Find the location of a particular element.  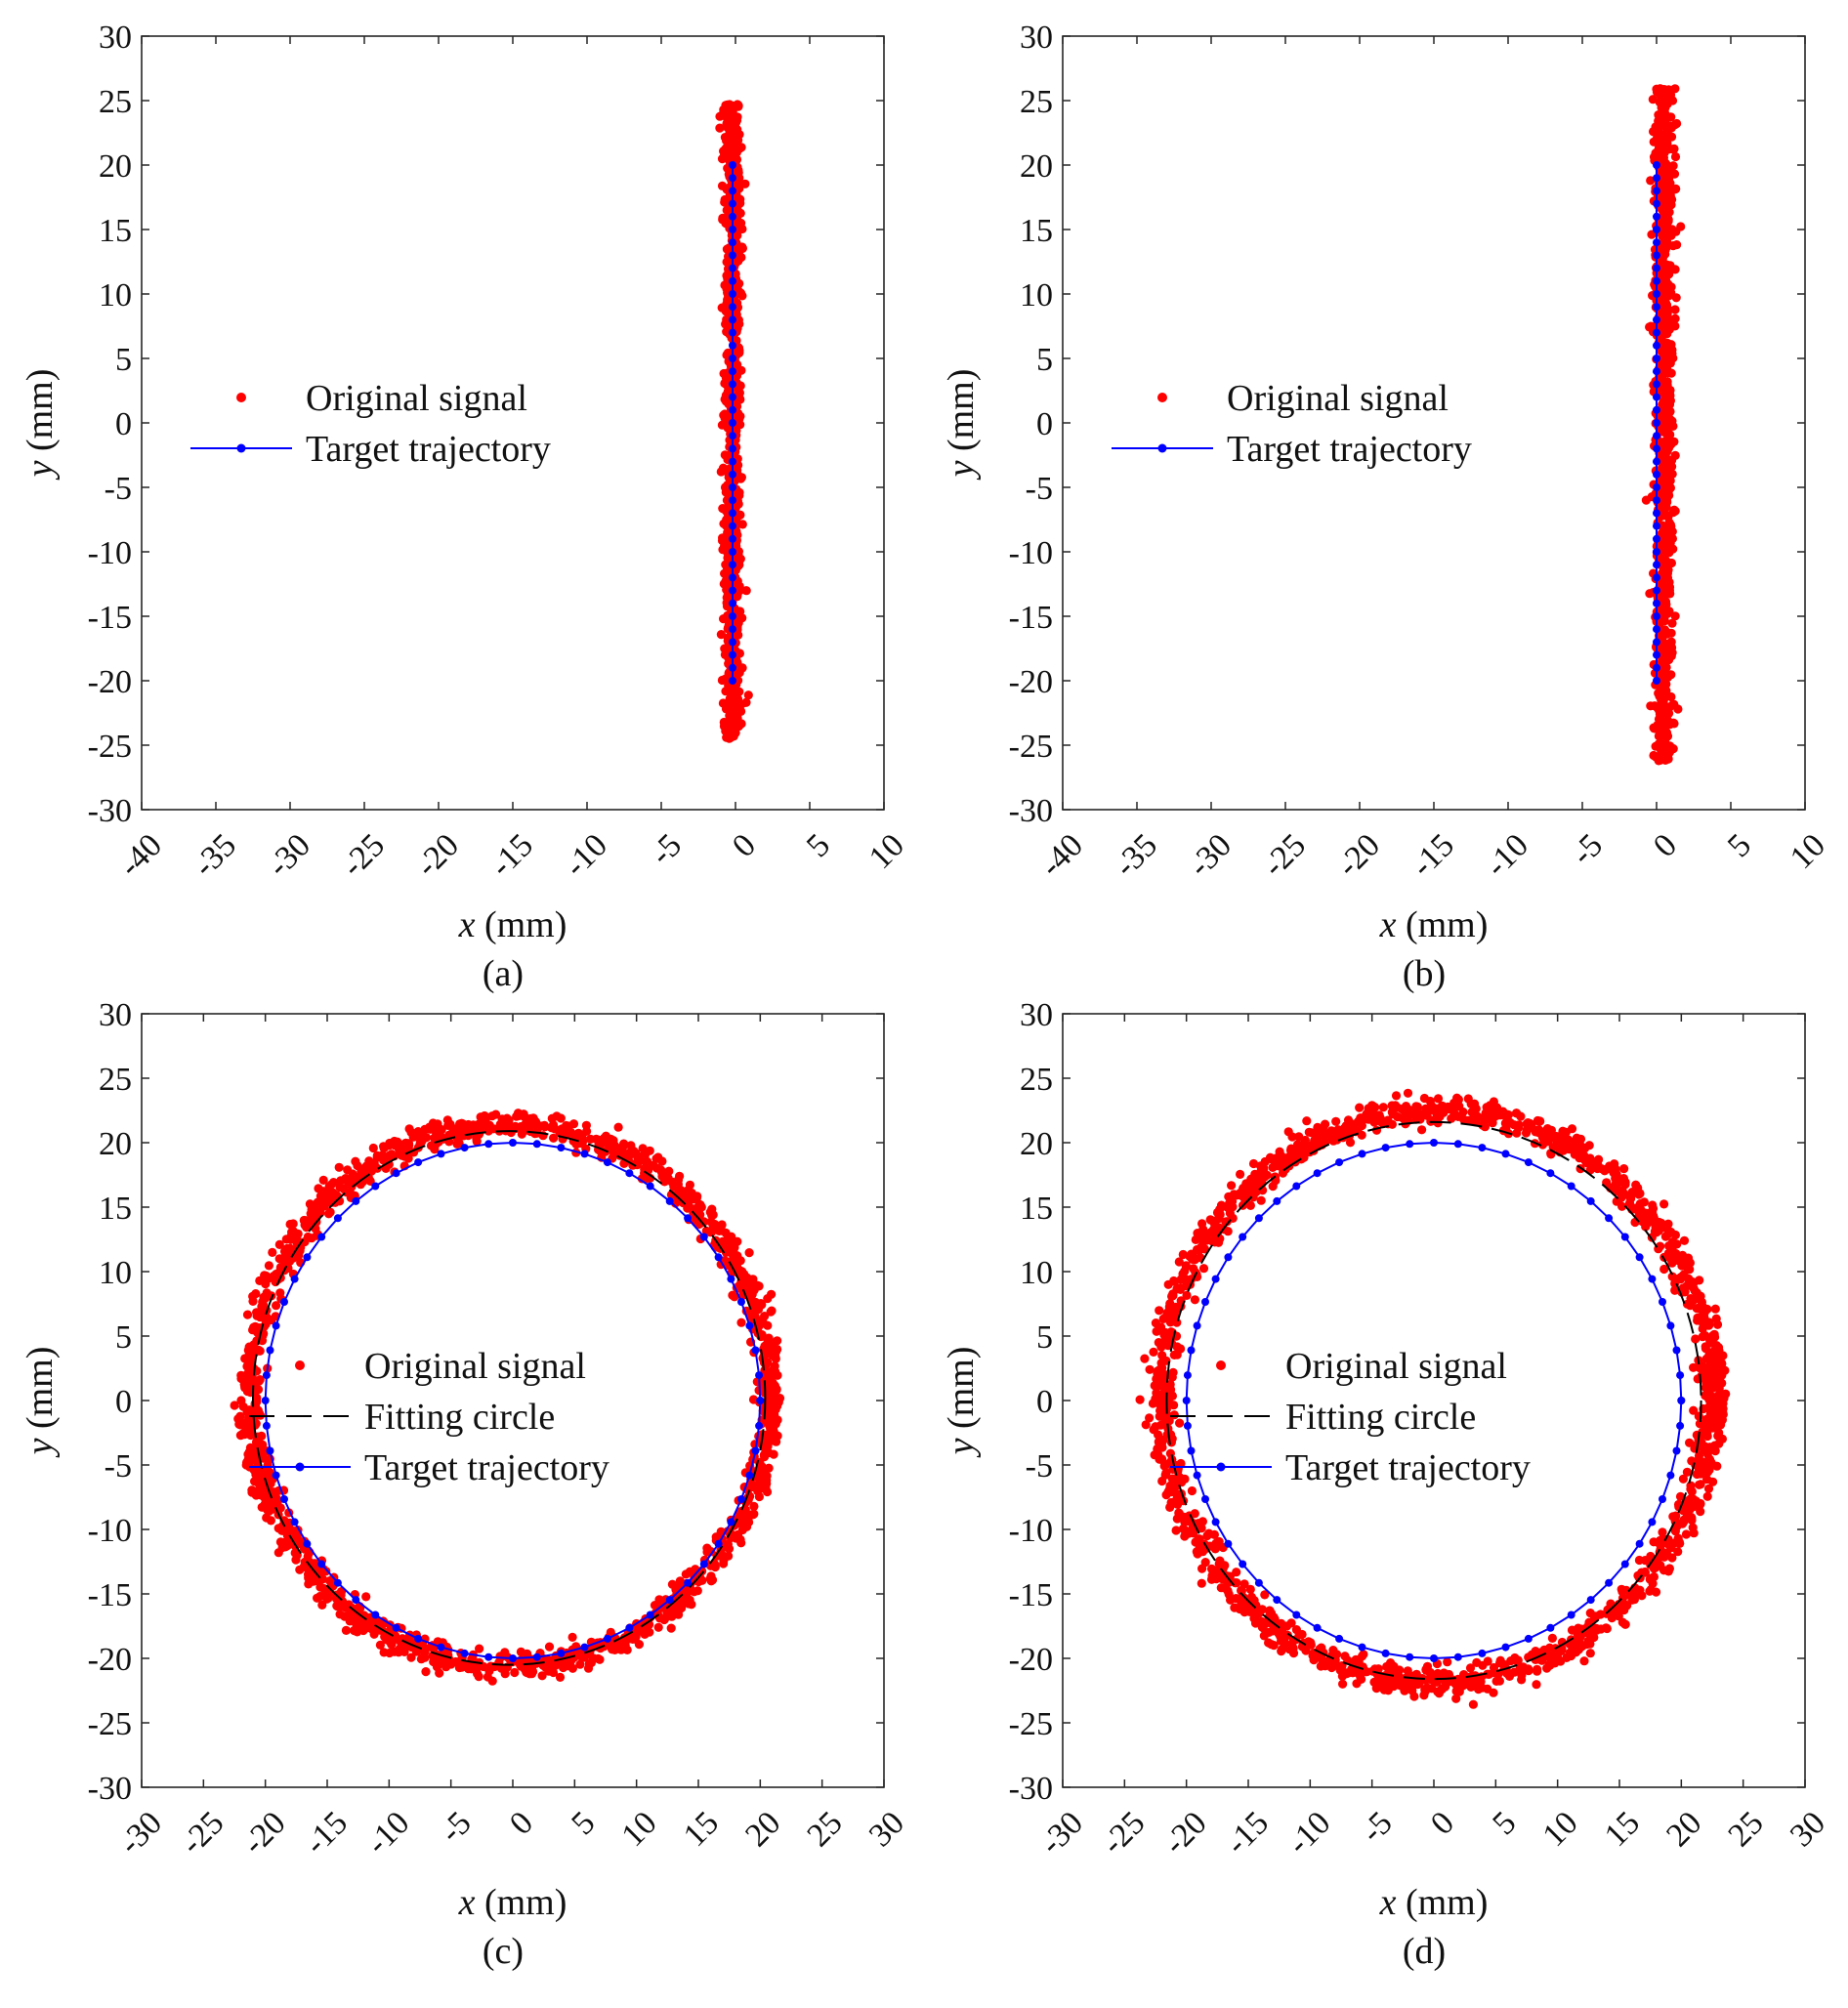

x-tick-label: 20 is located at coordinates (762, 1829).